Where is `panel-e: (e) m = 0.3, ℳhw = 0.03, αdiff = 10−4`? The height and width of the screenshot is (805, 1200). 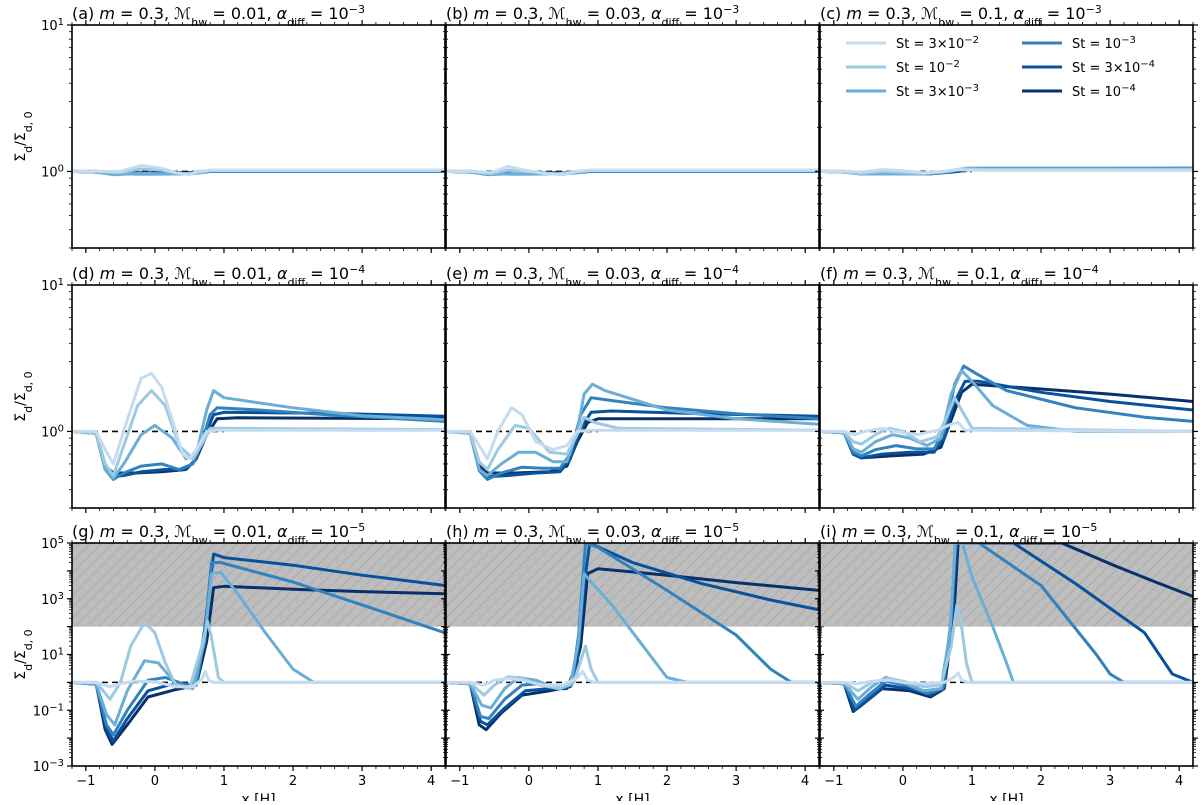
panel-e: (e) m = 0.3, ℳhw = 0.03, αdiff = 10−4 is located at coordinates (632, 388).